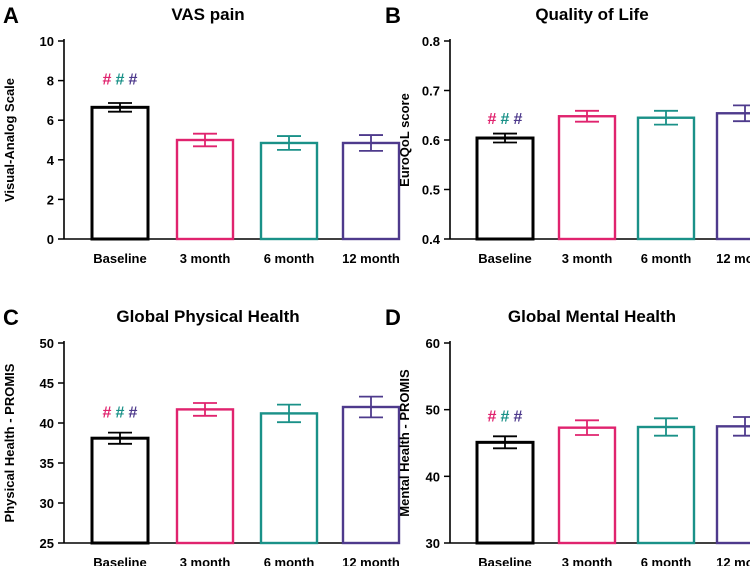 The height and width of the screenshot is (566, 750). Describe the element at coordinates (47, 463) in the screenshot. I see `y-tick-label: 35` at that location.